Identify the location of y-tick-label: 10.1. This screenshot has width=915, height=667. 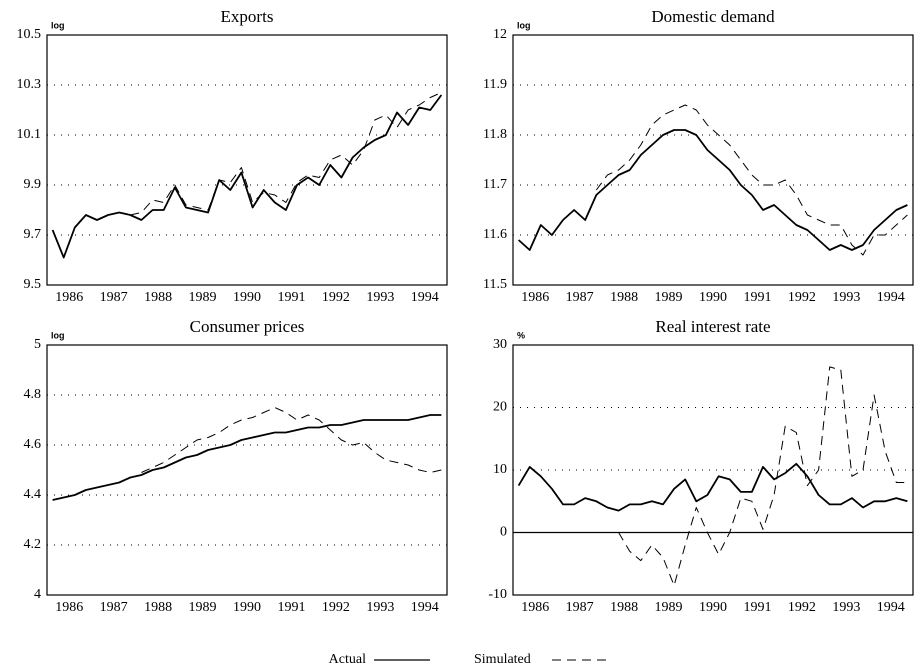
(29, 134).